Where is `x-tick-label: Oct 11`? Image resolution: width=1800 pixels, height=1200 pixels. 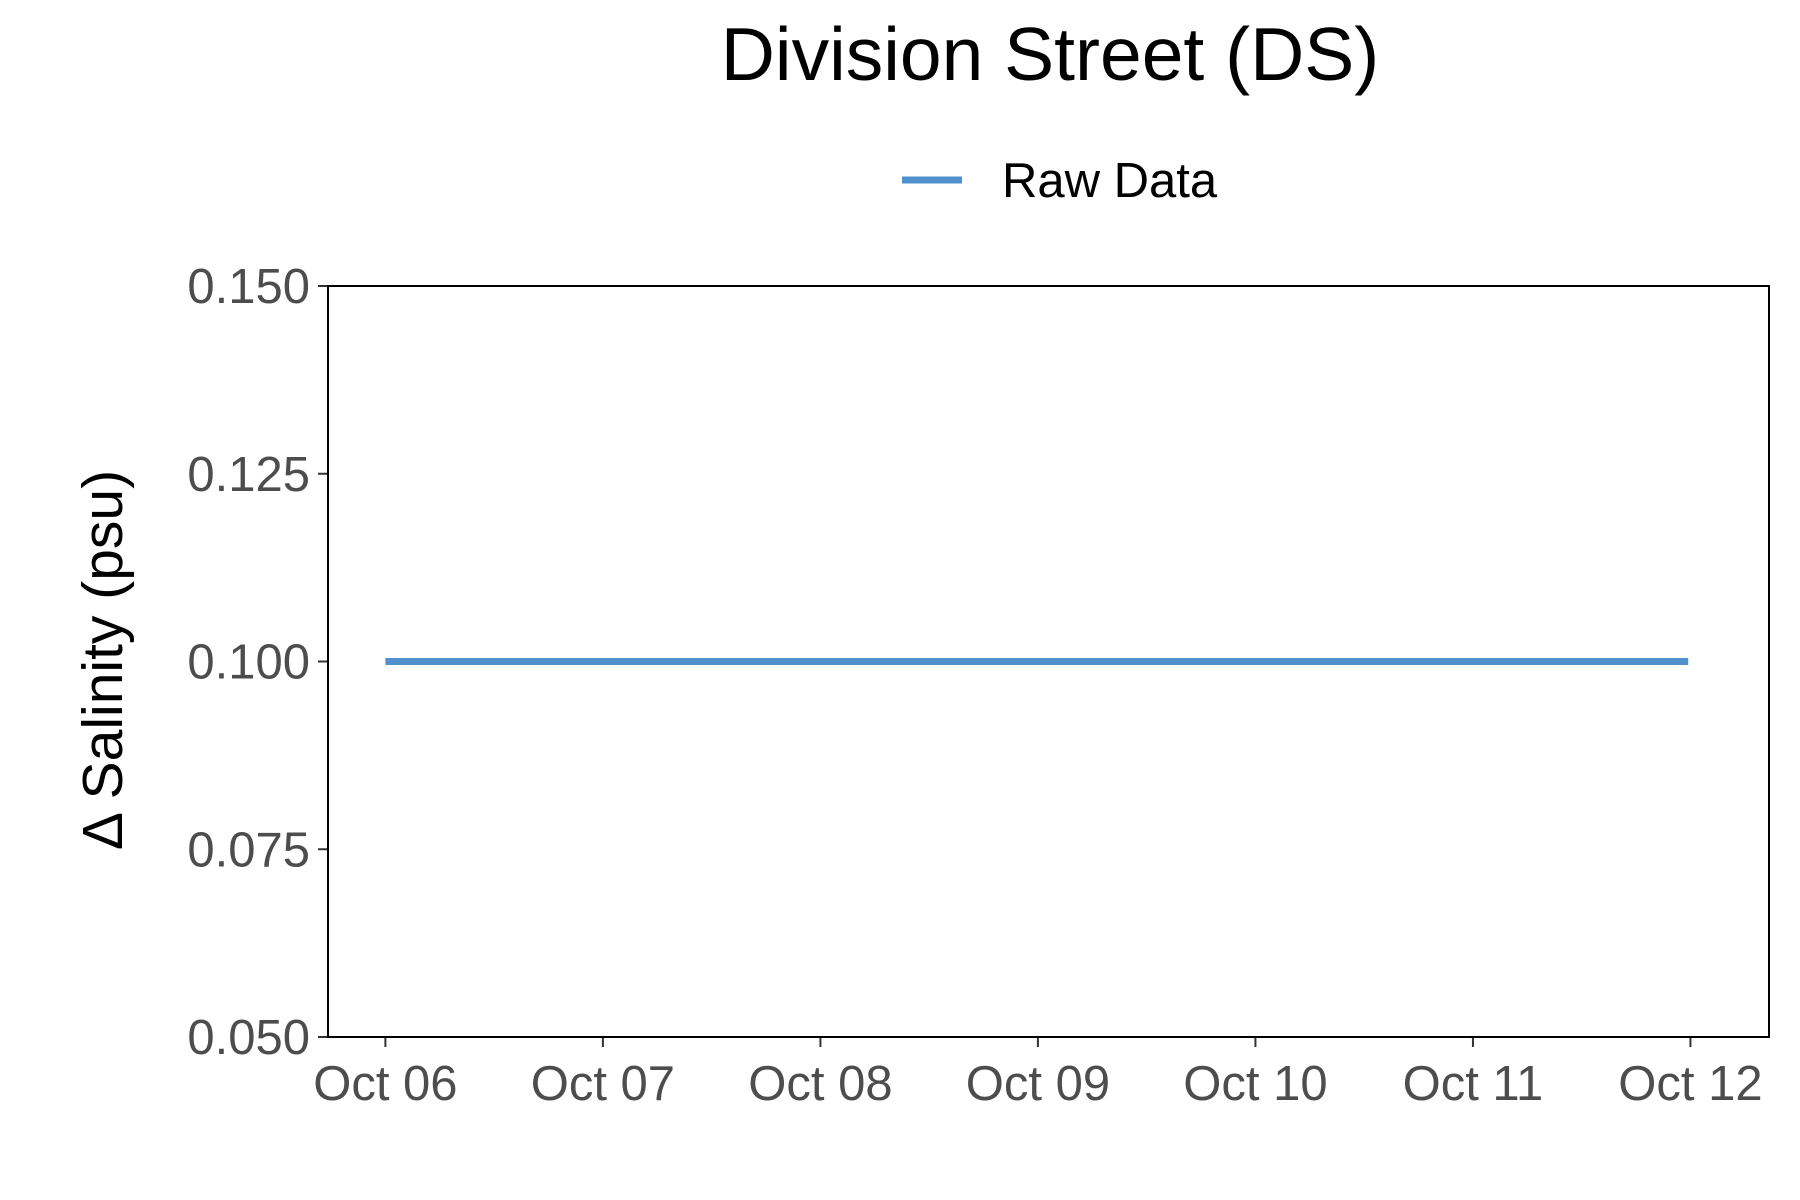 x-tick-label: Oct 11 is located at coordinates (1473, 1084).